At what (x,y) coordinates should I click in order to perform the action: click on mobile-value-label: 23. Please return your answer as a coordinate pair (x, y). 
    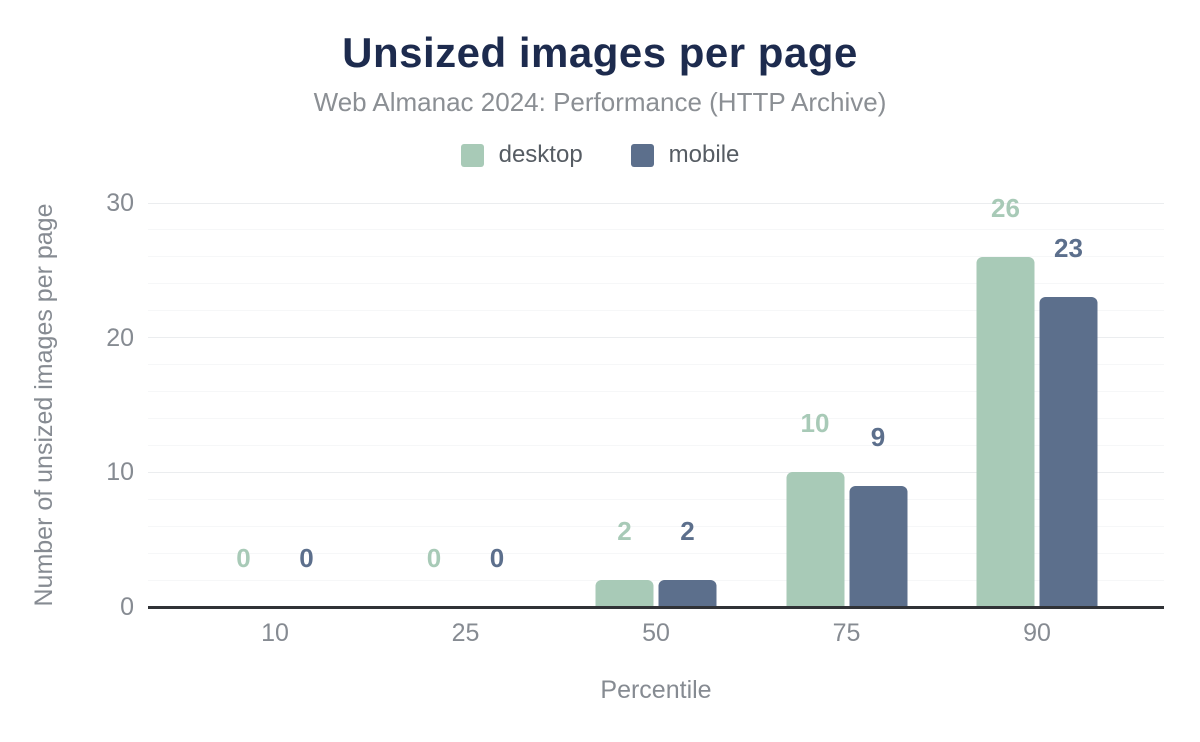
    Looking at the image, I should click on (1068, 248).